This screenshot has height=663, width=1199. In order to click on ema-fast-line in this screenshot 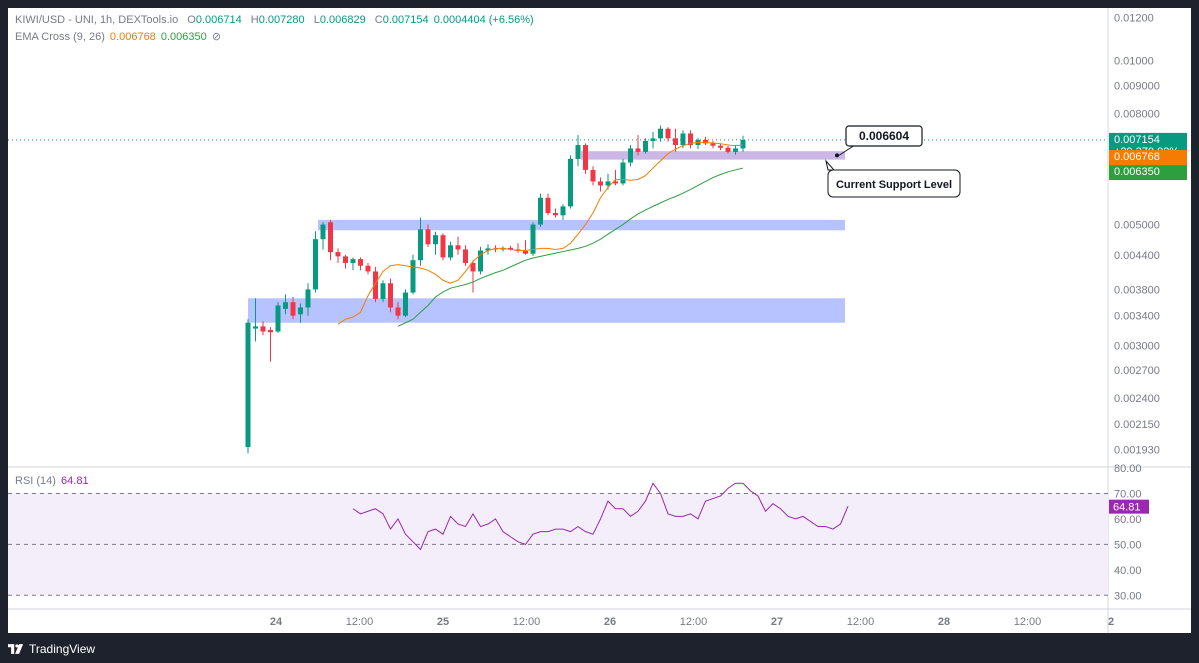, I will do `click(540, 233)`.